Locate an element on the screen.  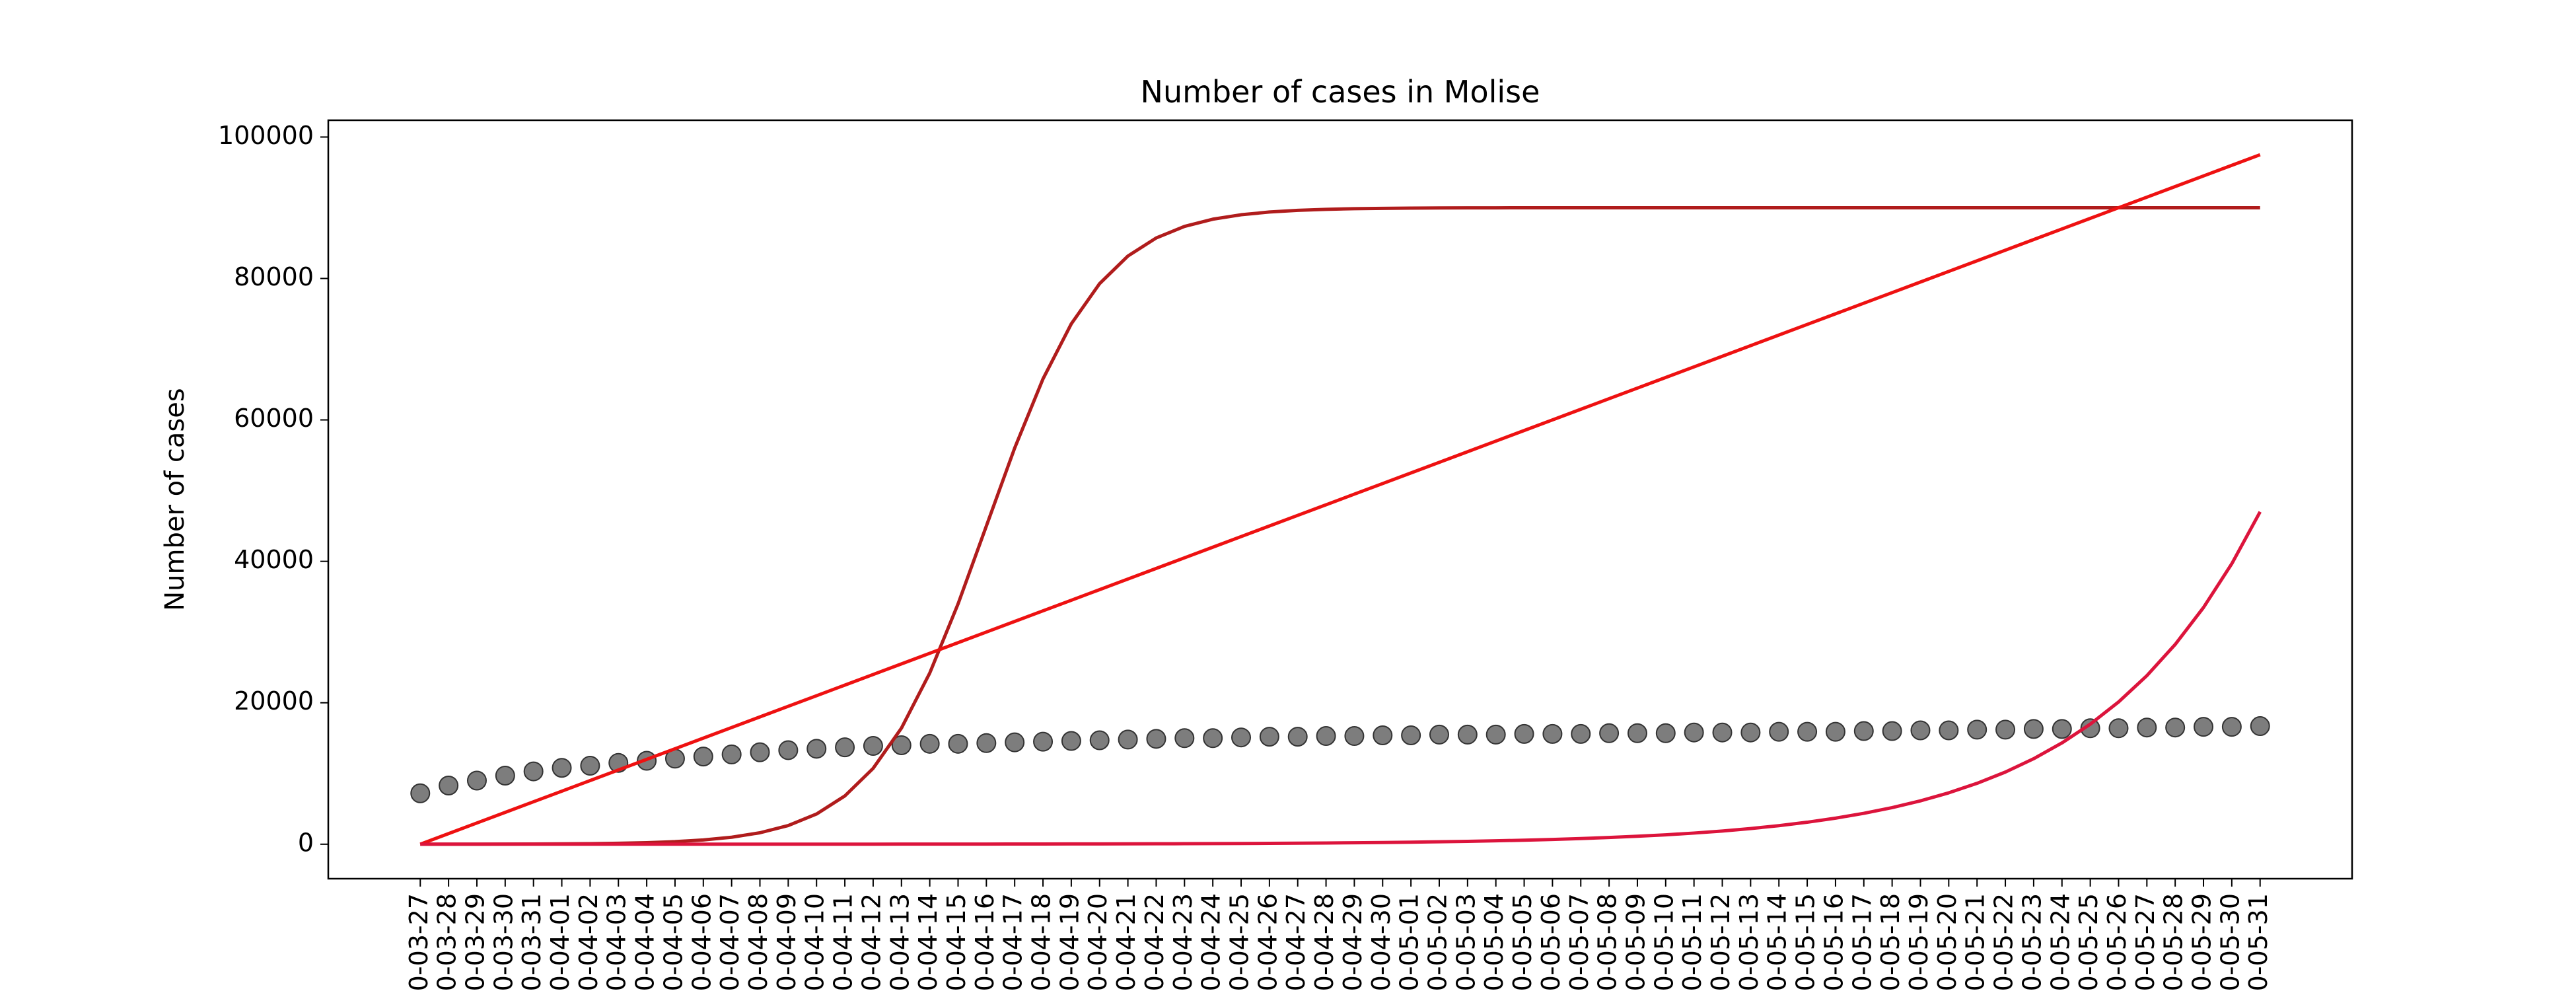
x-tick-label: 2020-05-23 is located at coordinates (2032, 942).